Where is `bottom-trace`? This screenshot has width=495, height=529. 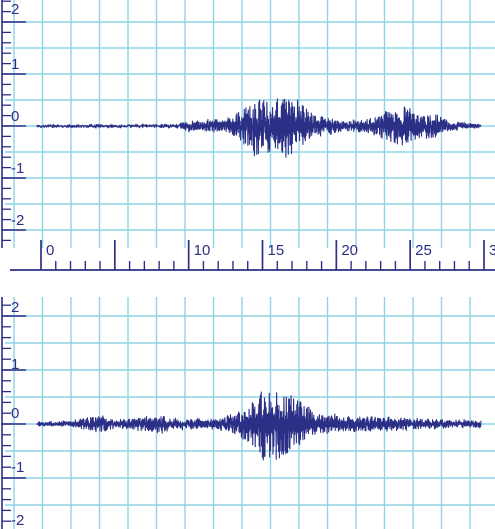 bottom-trace is located at coordinates (259, 426).